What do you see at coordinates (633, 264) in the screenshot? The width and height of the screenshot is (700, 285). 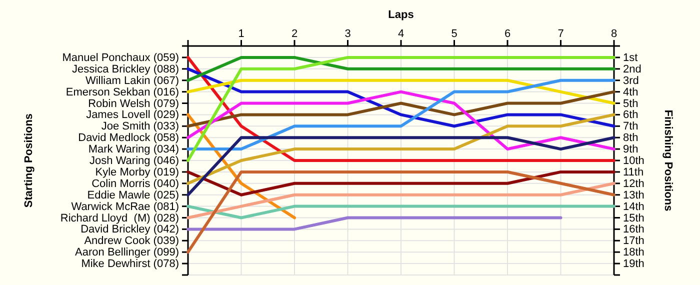 I see `y-tick-label: 19th` at bounding box center [633, 264].